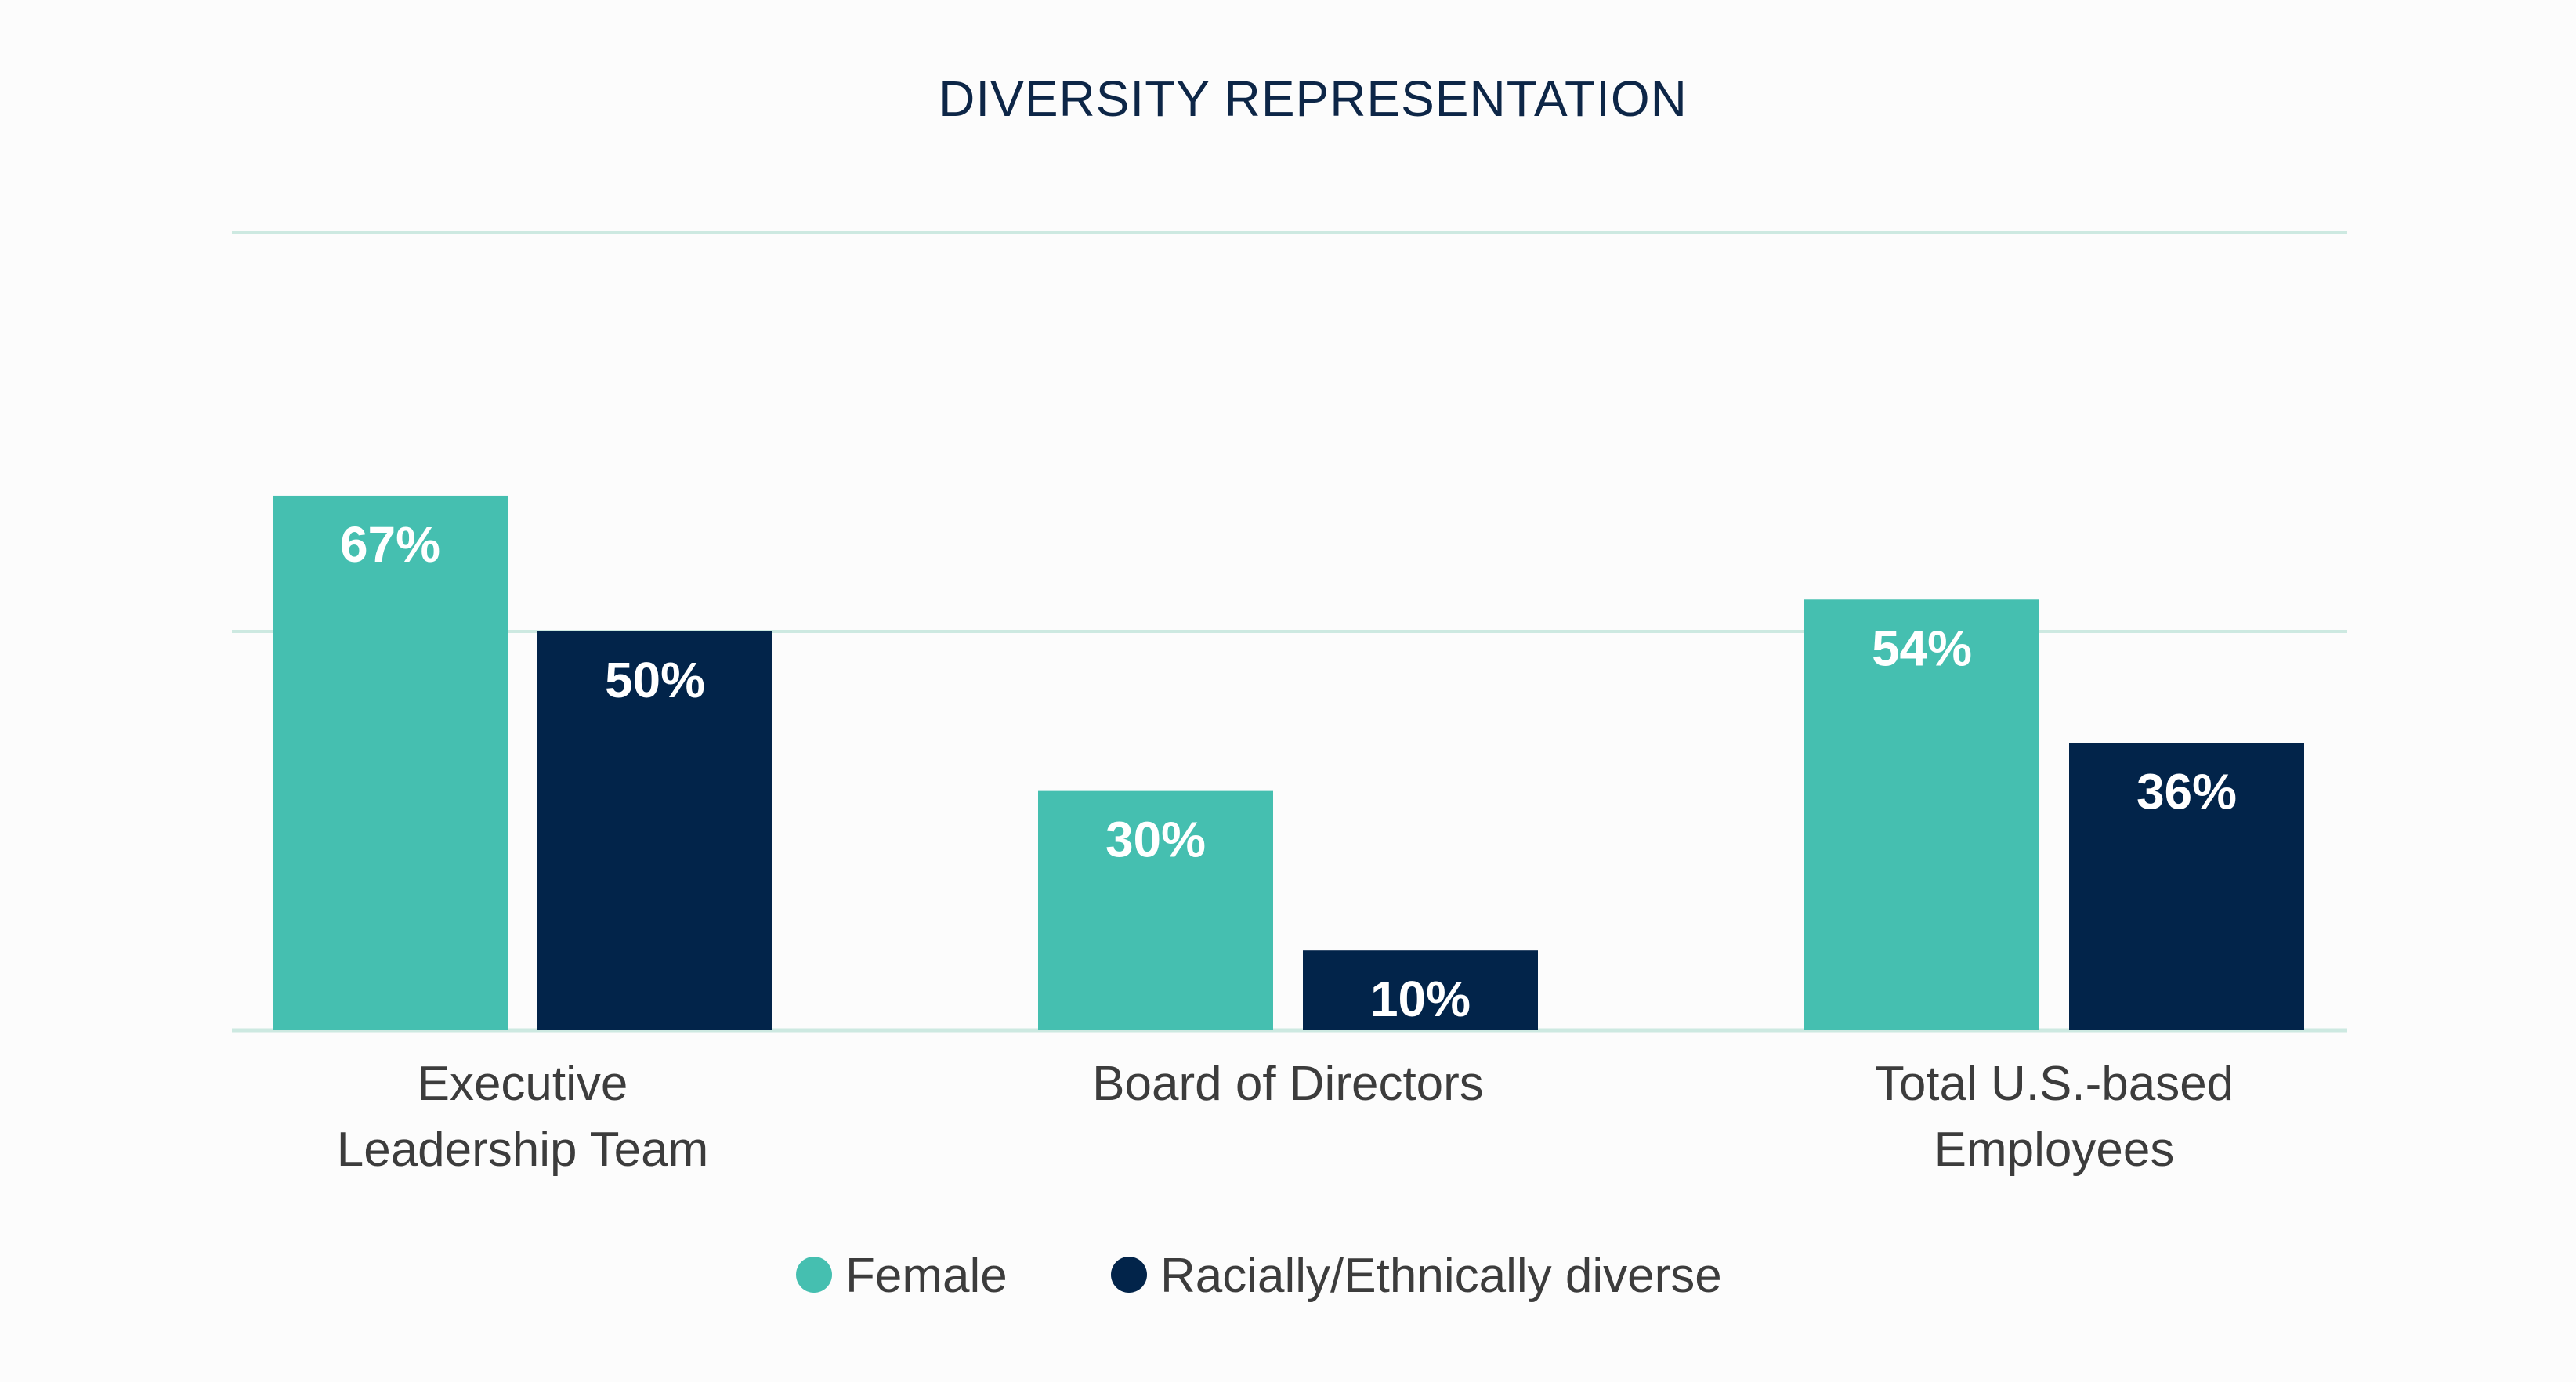 The height and width of the screenshot is (1382, 2576). Describe the element at coordinates (2054, 1150) in the screenshot. I see `category-label: Employees` at that location.